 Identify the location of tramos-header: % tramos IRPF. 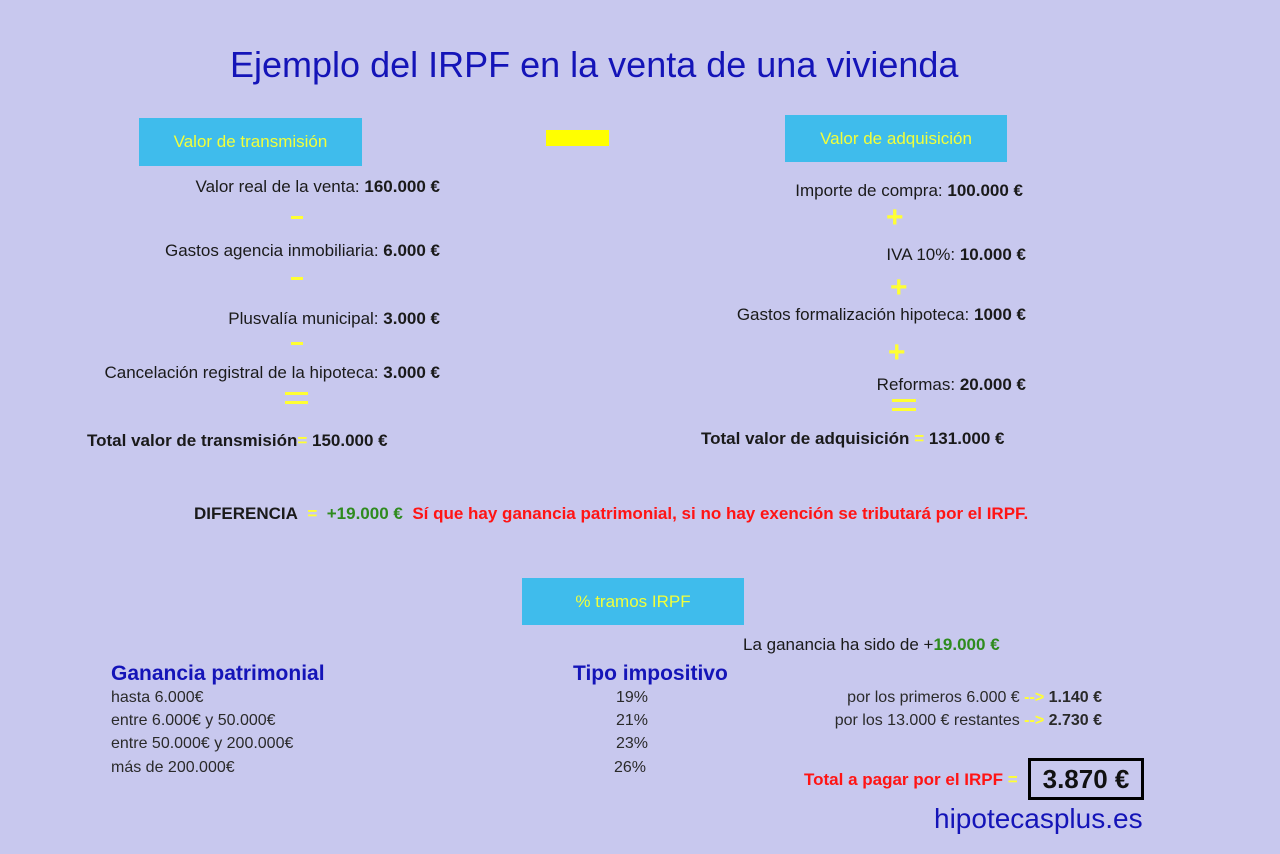
(633, 601).